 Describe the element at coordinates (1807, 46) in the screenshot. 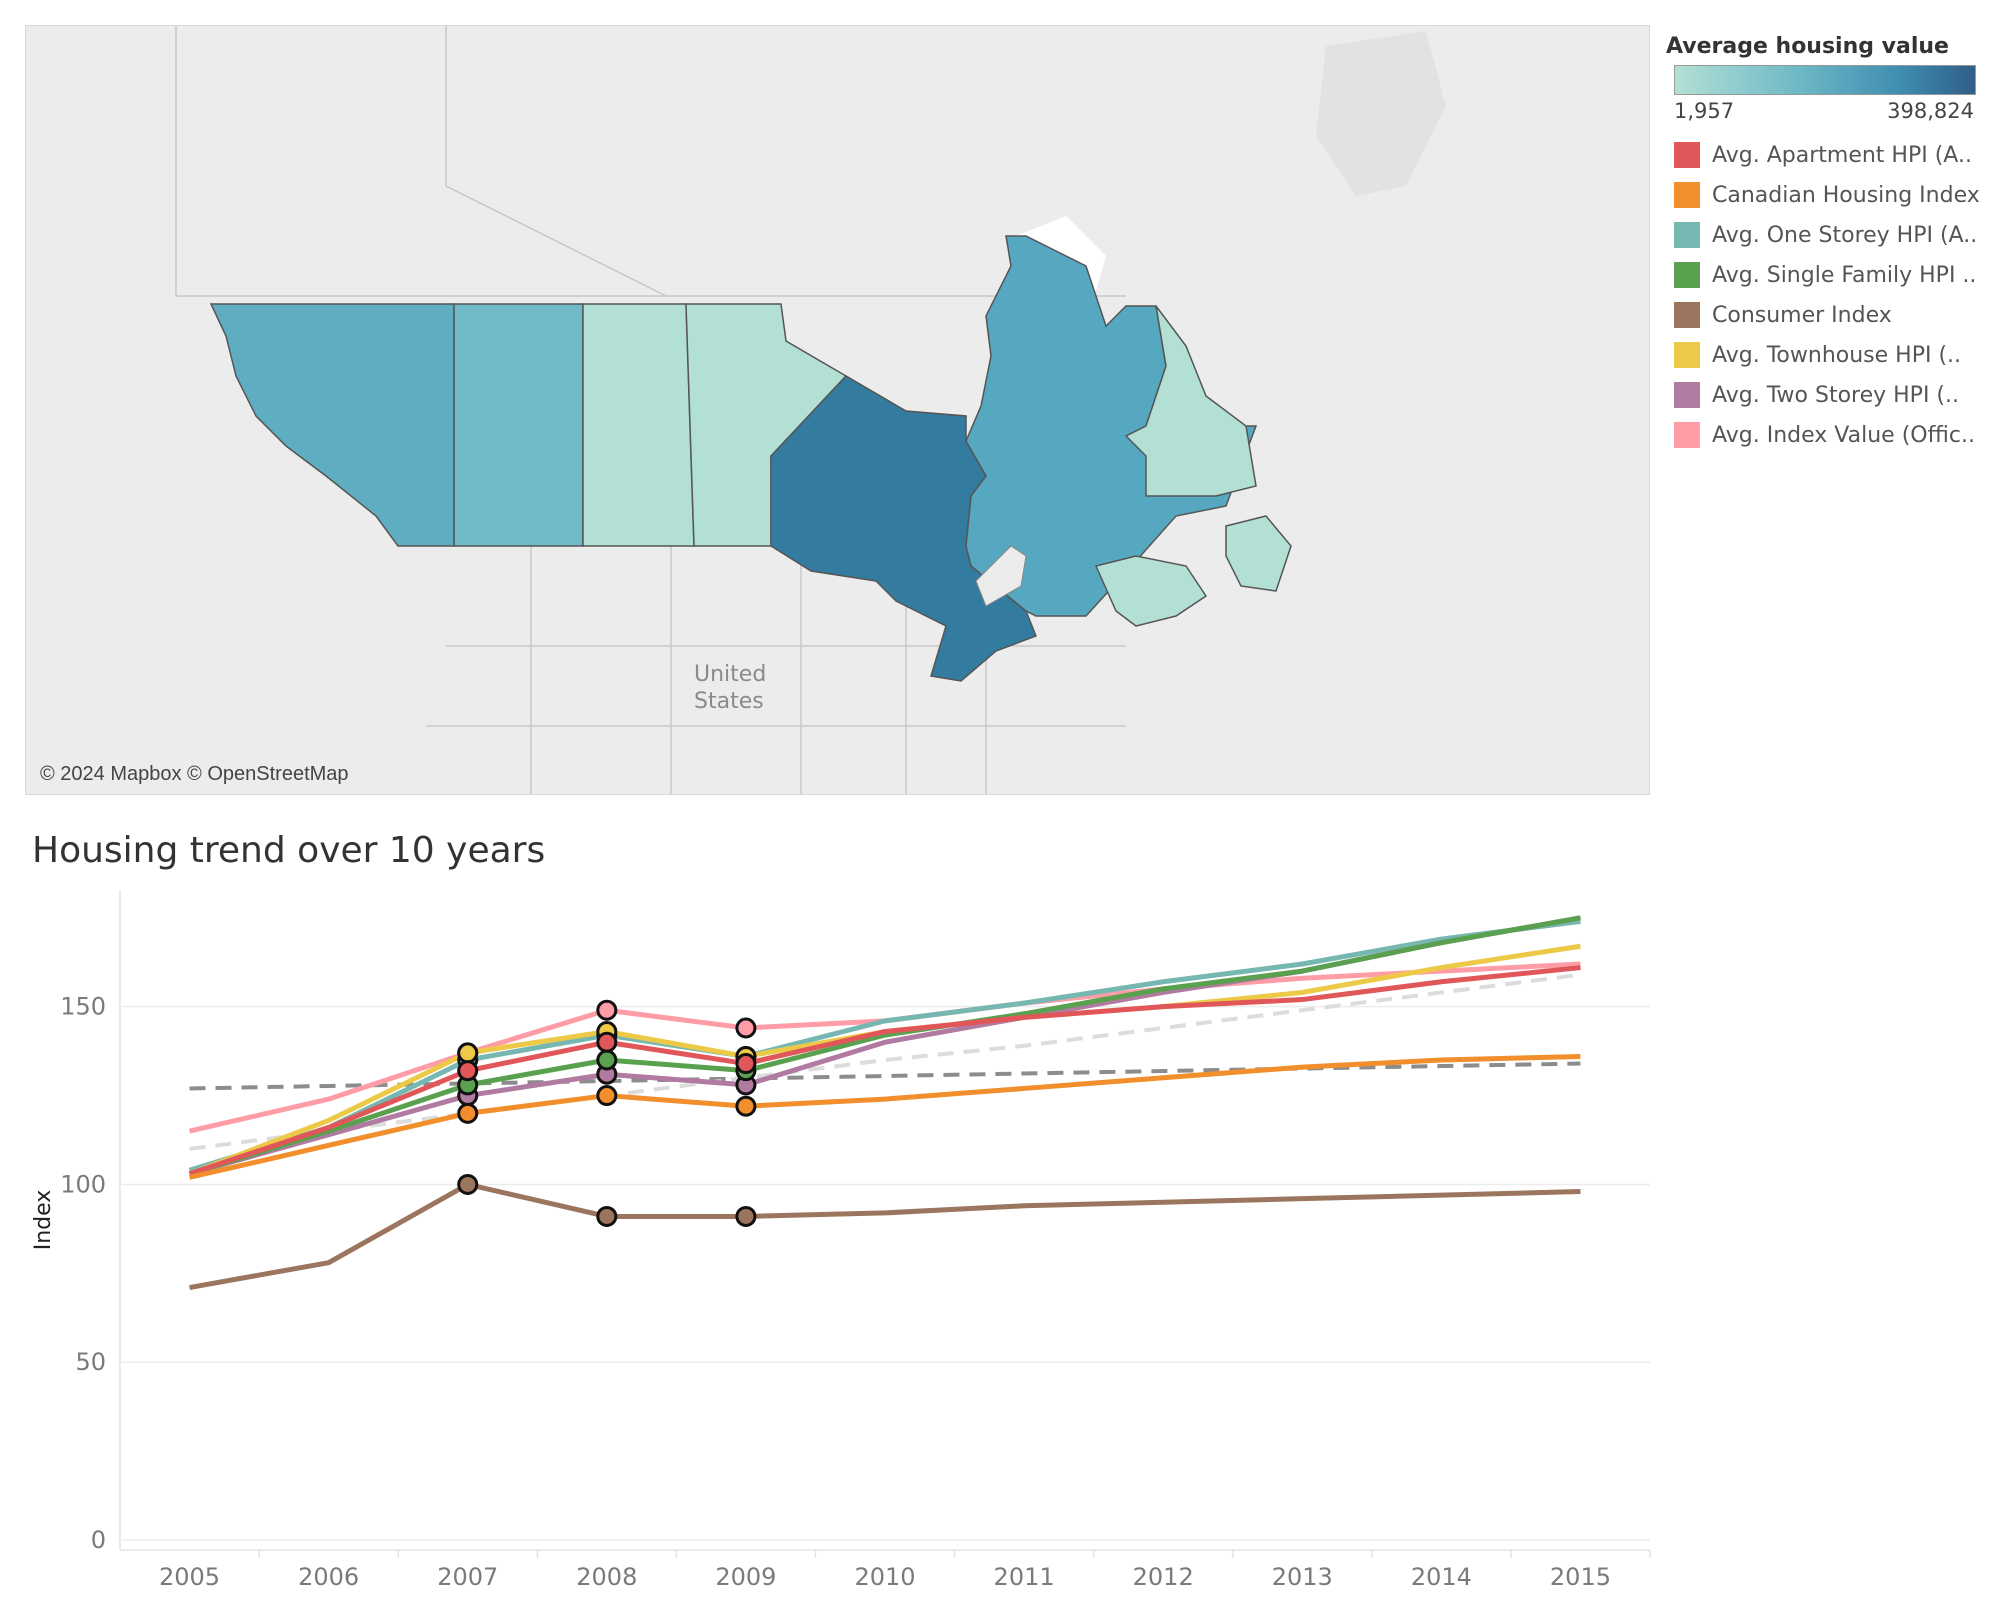

I see `legend-title: Average housing value` at that location.